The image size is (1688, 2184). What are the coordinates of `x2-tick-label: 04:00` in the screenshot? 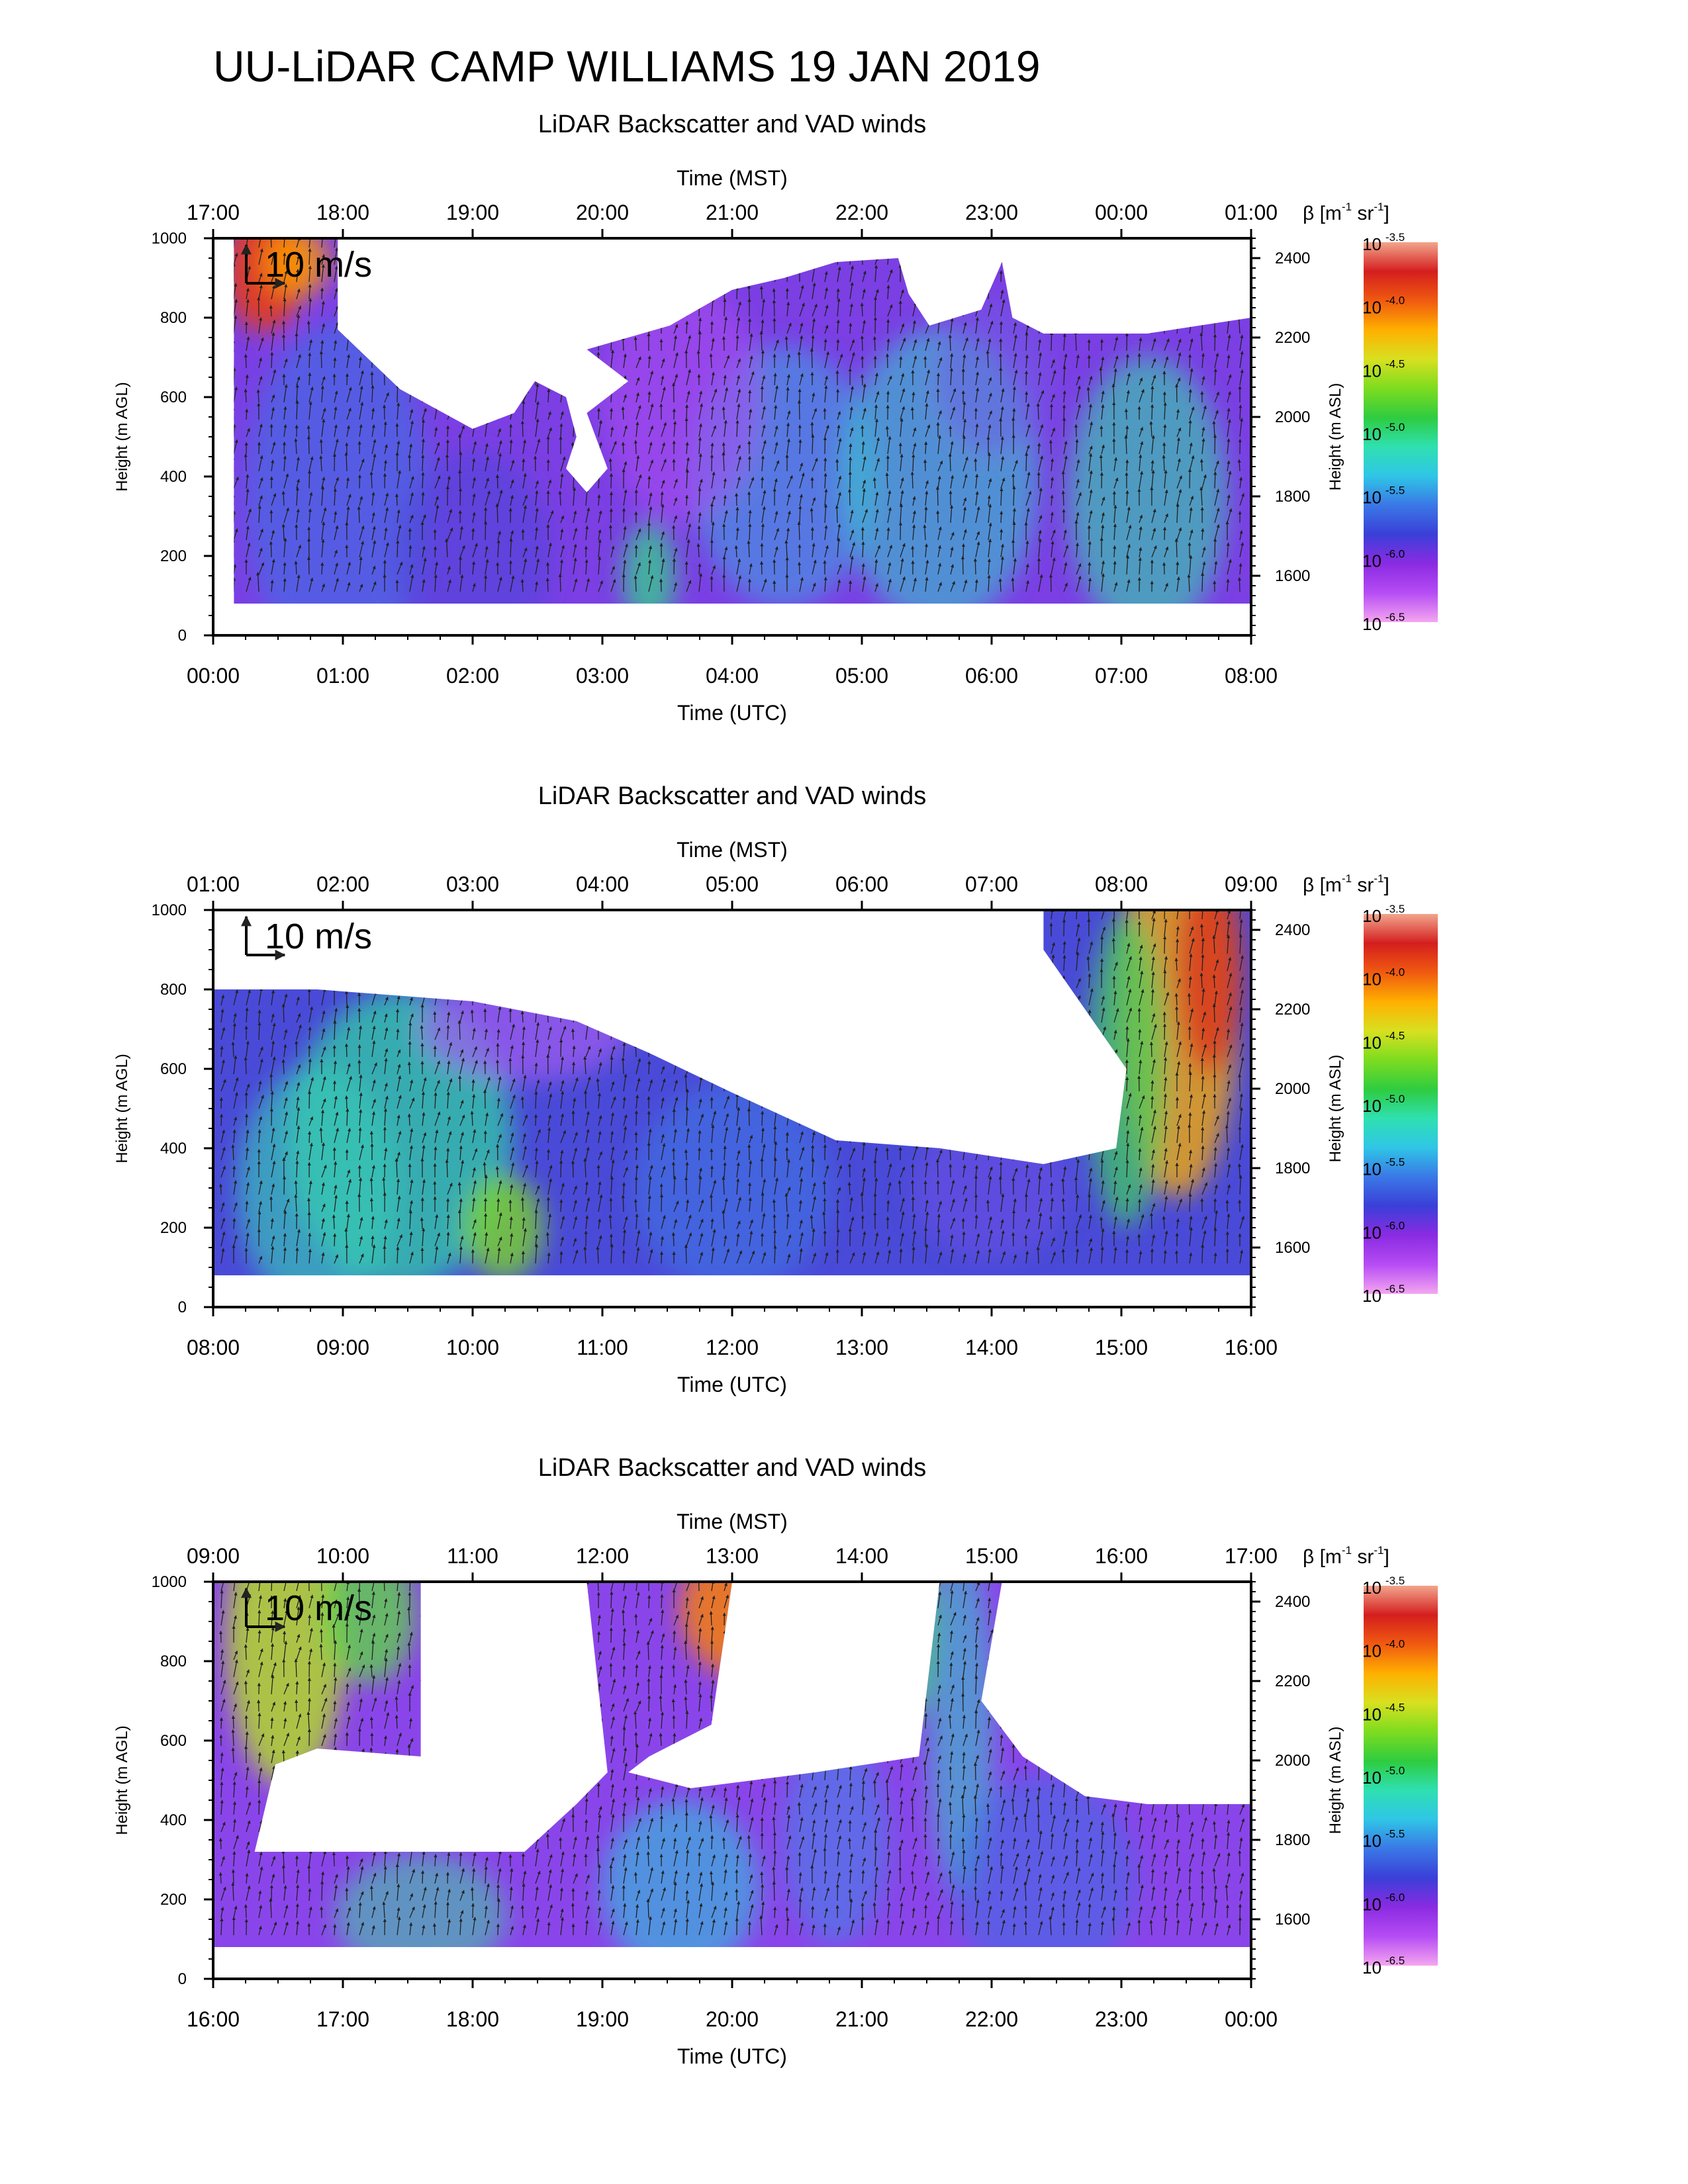 It's located at (602, 884).